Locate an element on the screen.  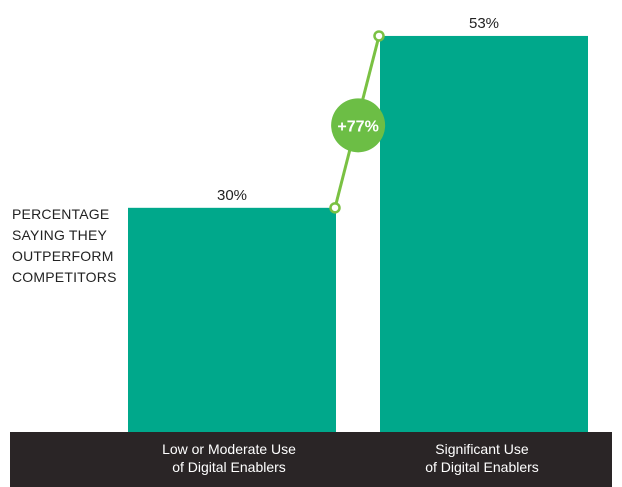
category-label-significant: Significant Use of Digital Enablers is located at coordinates (482, 458).